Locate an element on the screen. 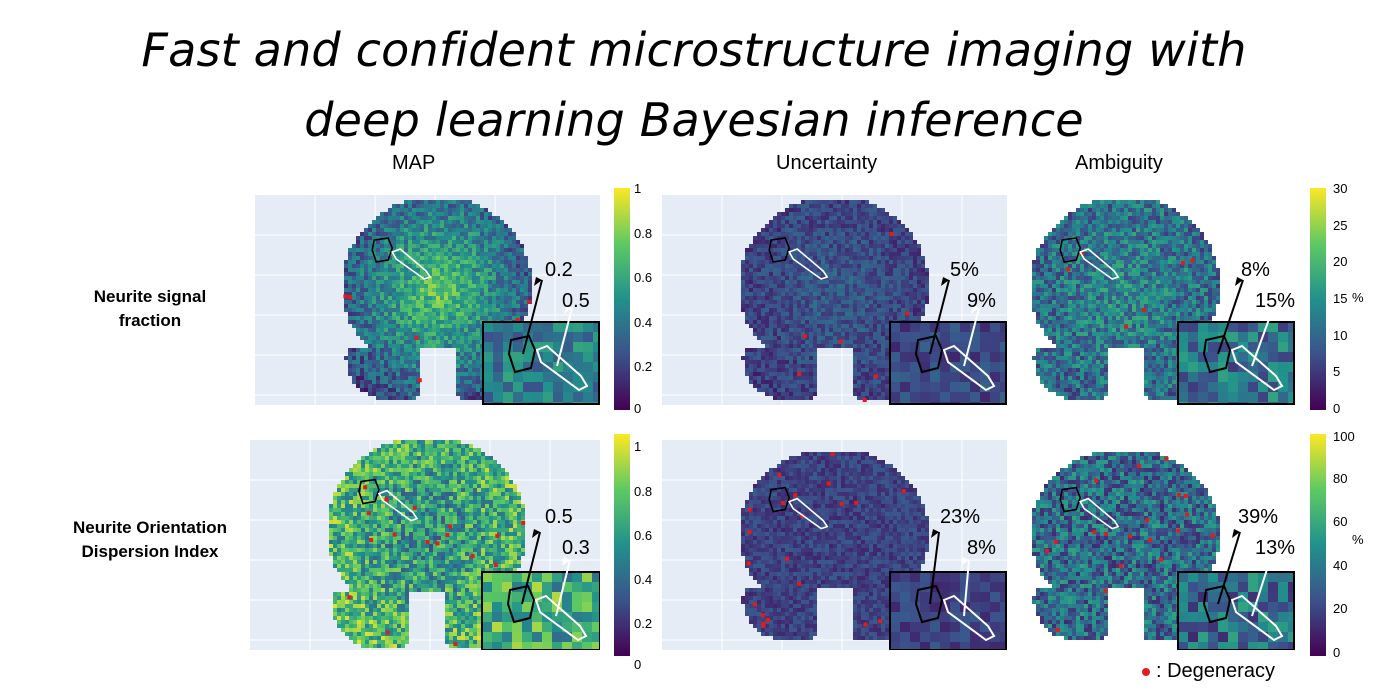 This screenshot has width=1388, height=699. brain-map-odi-map is located at coordinates (425, 545).